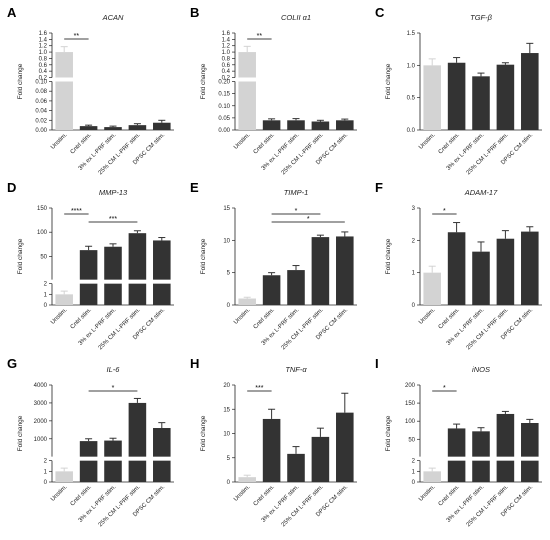 The image size is (550, 540). What do you see at coordinates (12, 363) in the screenshot?
I see `panel-label: G` at bounding box center [12, 363].